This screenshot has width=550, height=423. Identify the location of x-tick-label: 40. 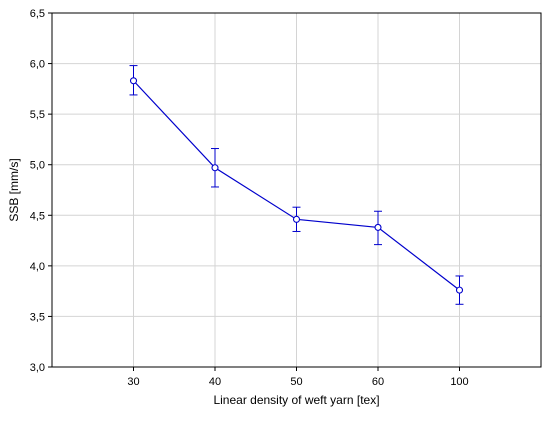
(215, 382).